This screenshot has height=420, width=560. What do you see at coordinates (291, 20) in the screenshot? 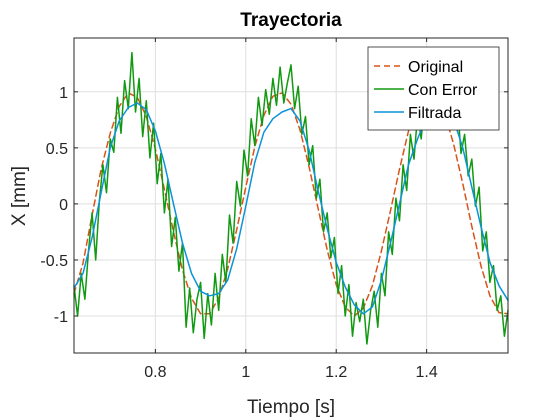
I see `chart-title: Trayectoria` at bounding box center [291, 20].